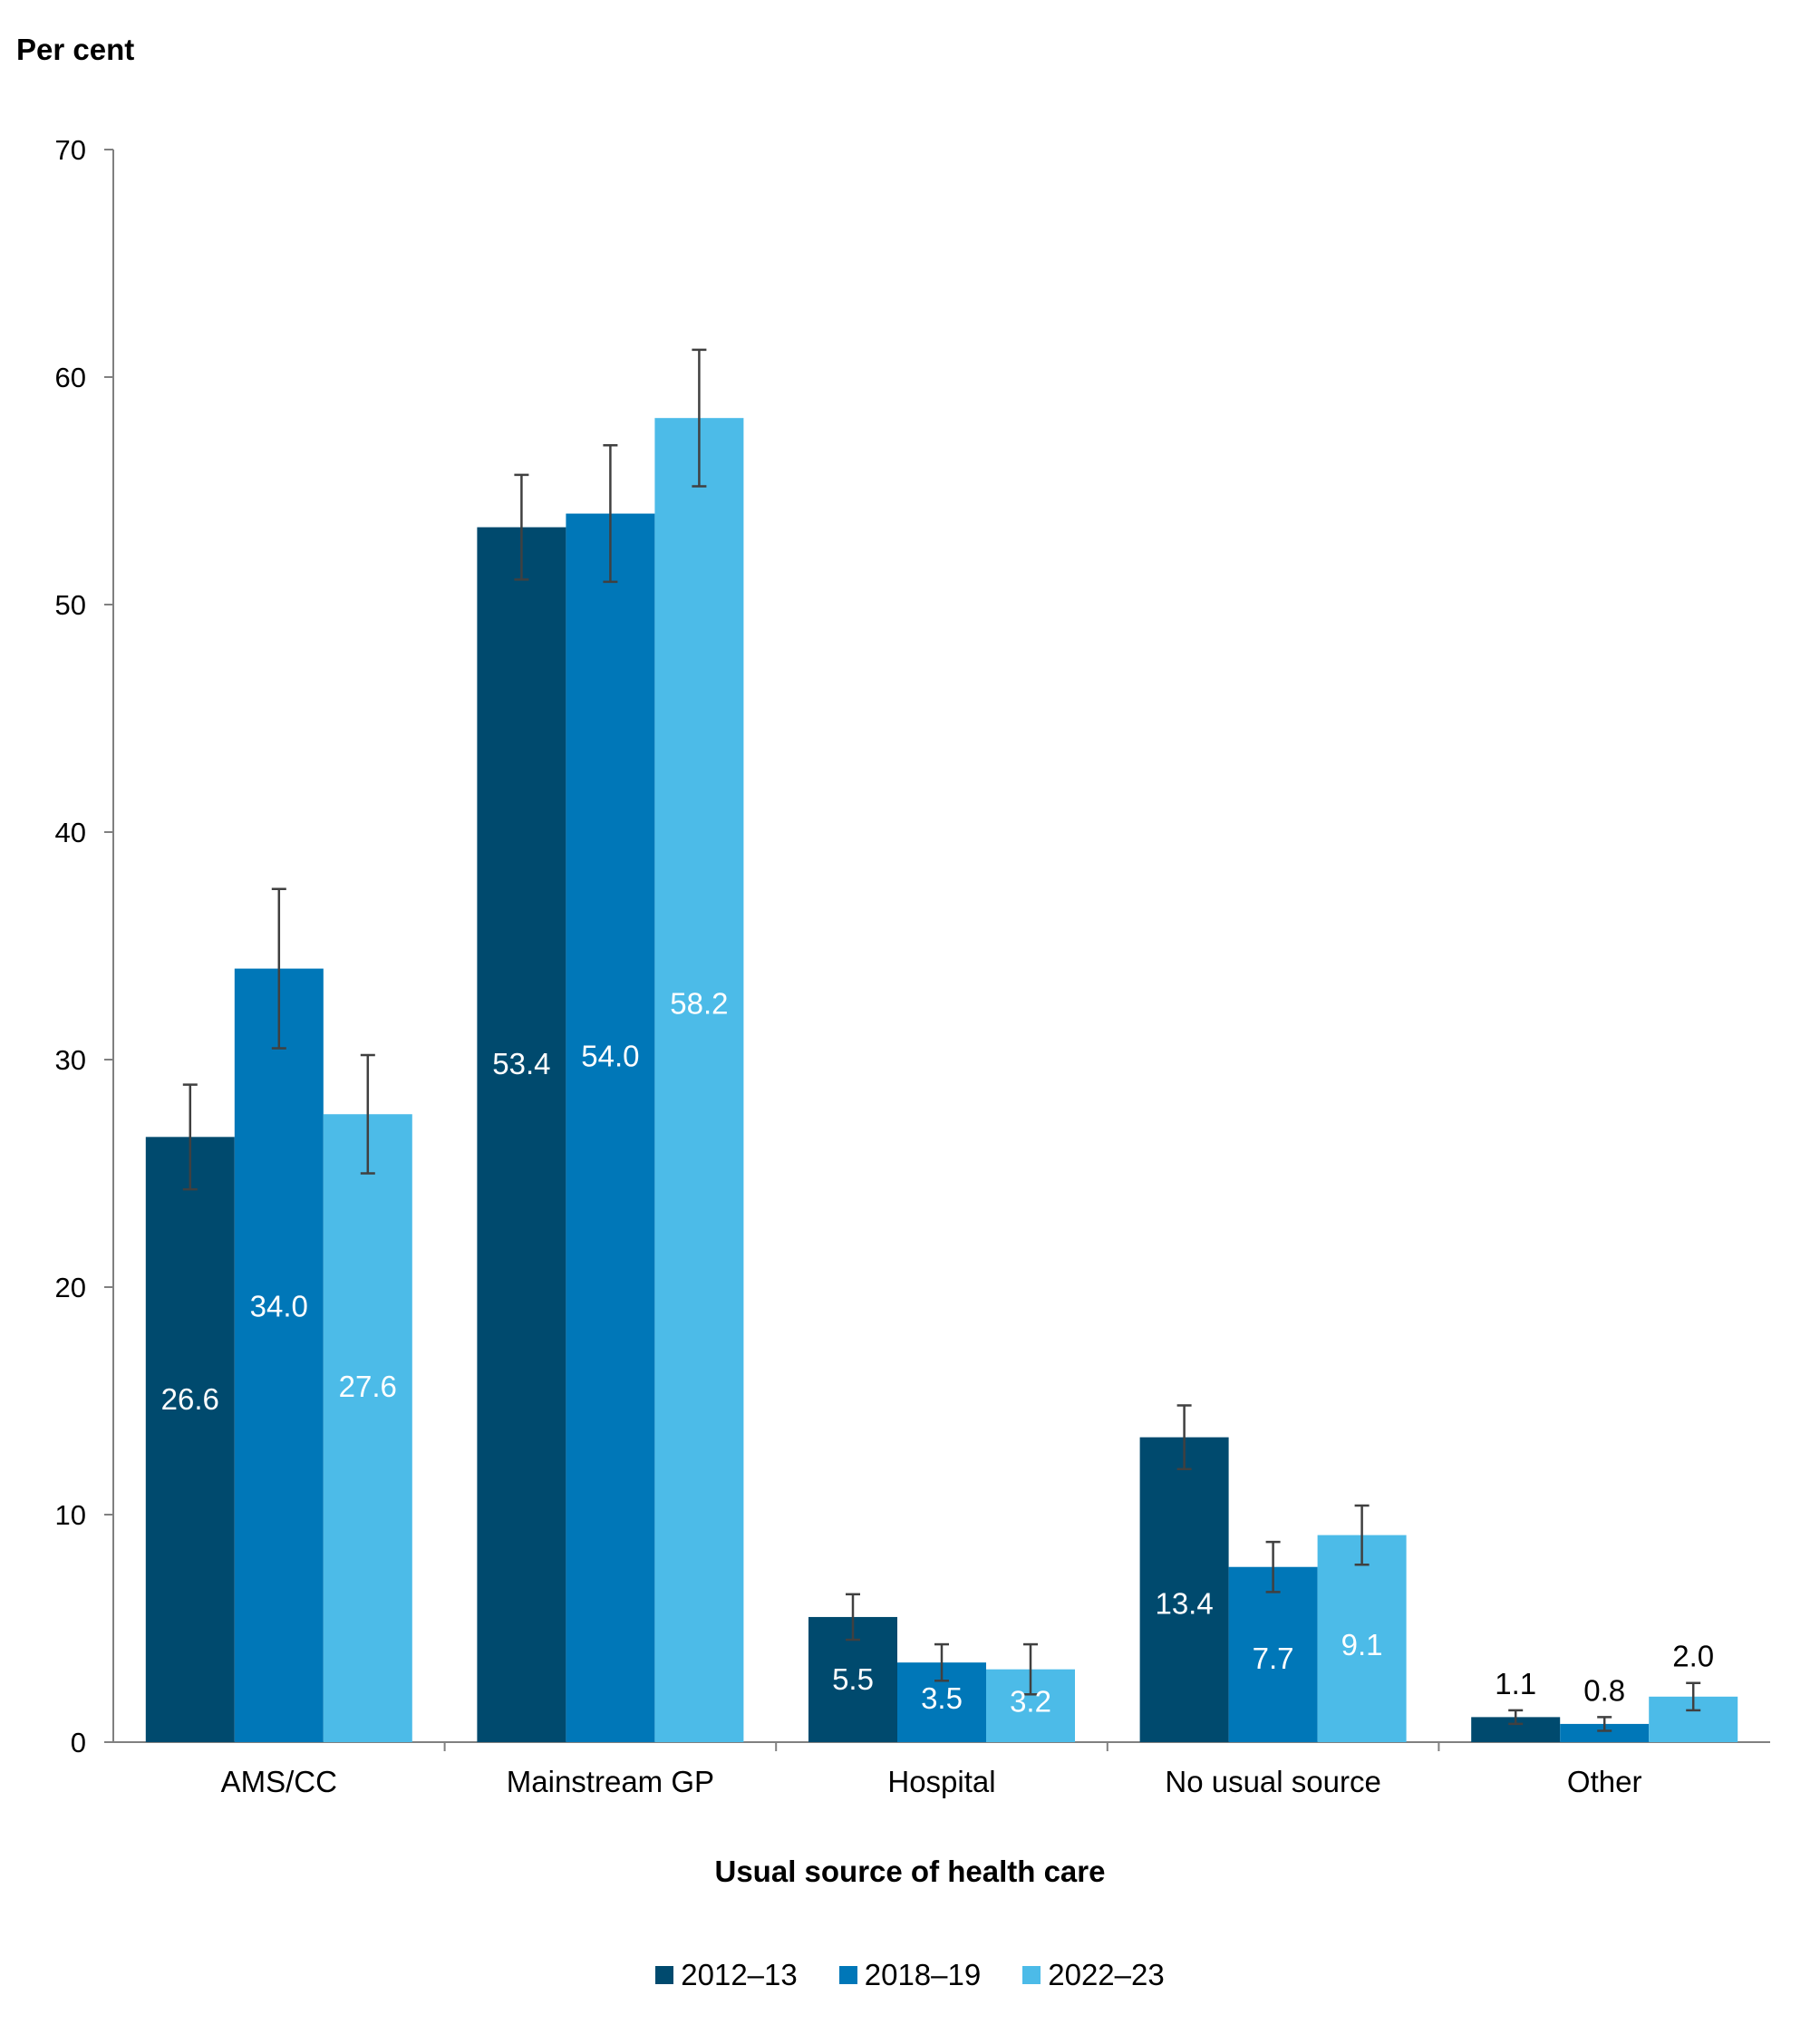  Describe the element at coordinates (1604, 1781) in the screenshot. I see `x-tick-label: Other` at that location.